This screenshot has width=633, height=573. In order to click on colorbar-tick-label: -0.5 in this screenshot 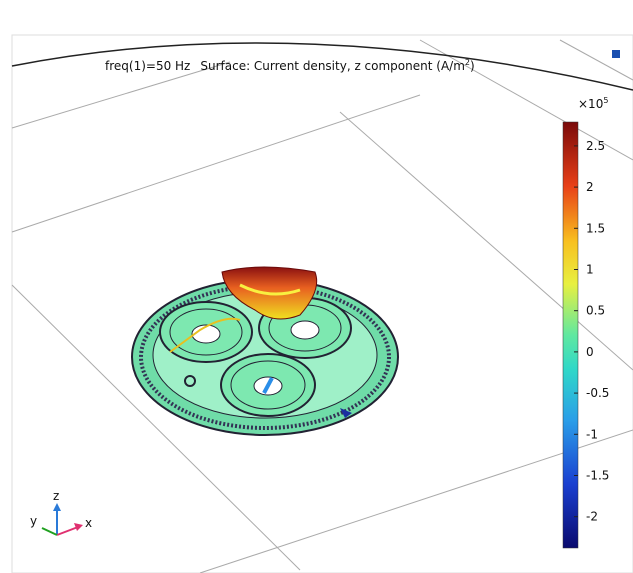, I will do `click(597, 393)`.